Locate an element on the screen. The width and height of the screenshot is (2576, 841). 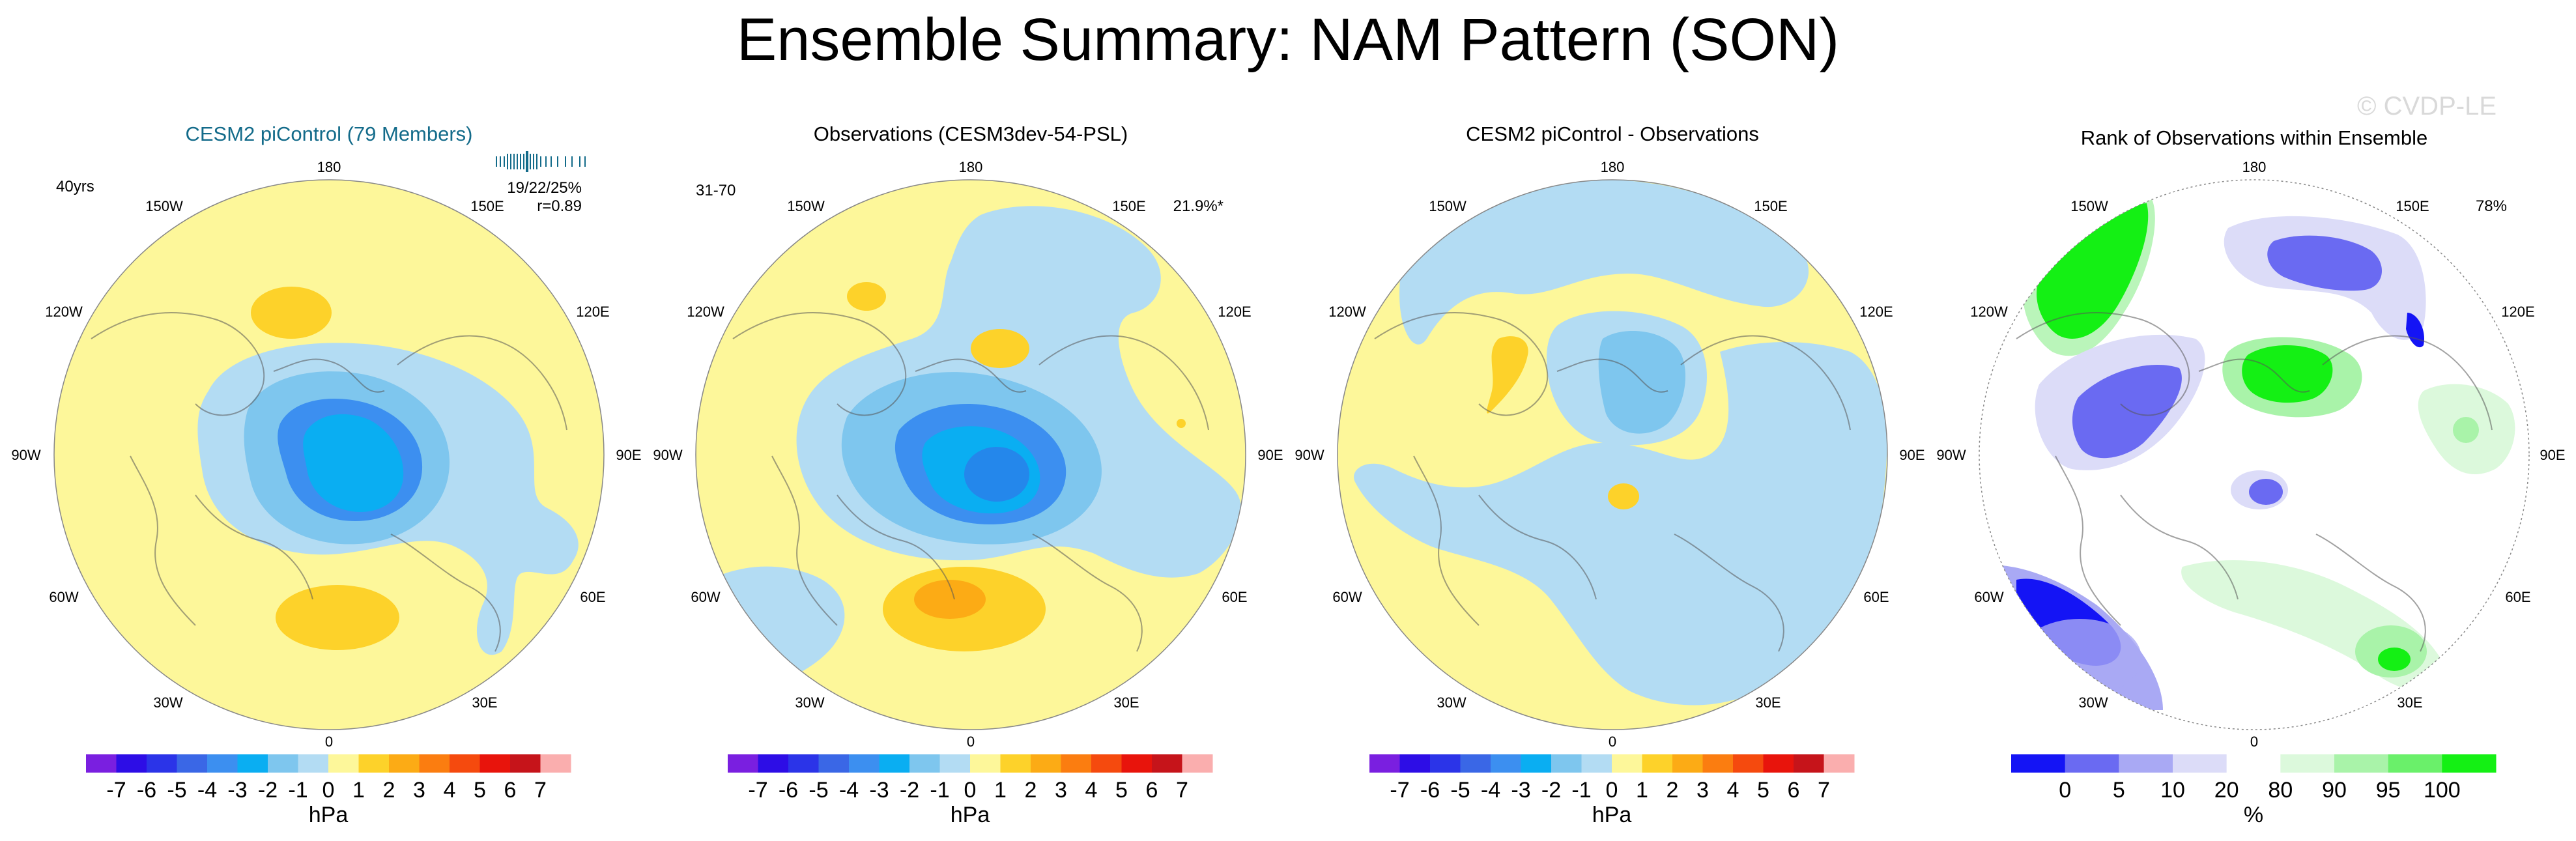
coastlines is located at coordinates (2254, 482).